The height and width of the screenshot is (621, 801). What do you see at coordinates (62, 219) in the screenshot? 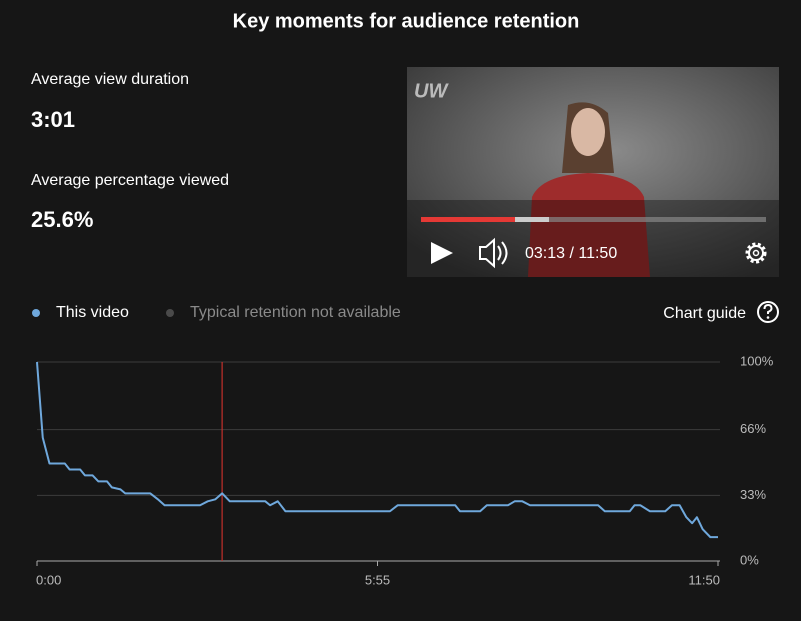
I see `stat-value: 25.6%` at bounding box center [62, 219].